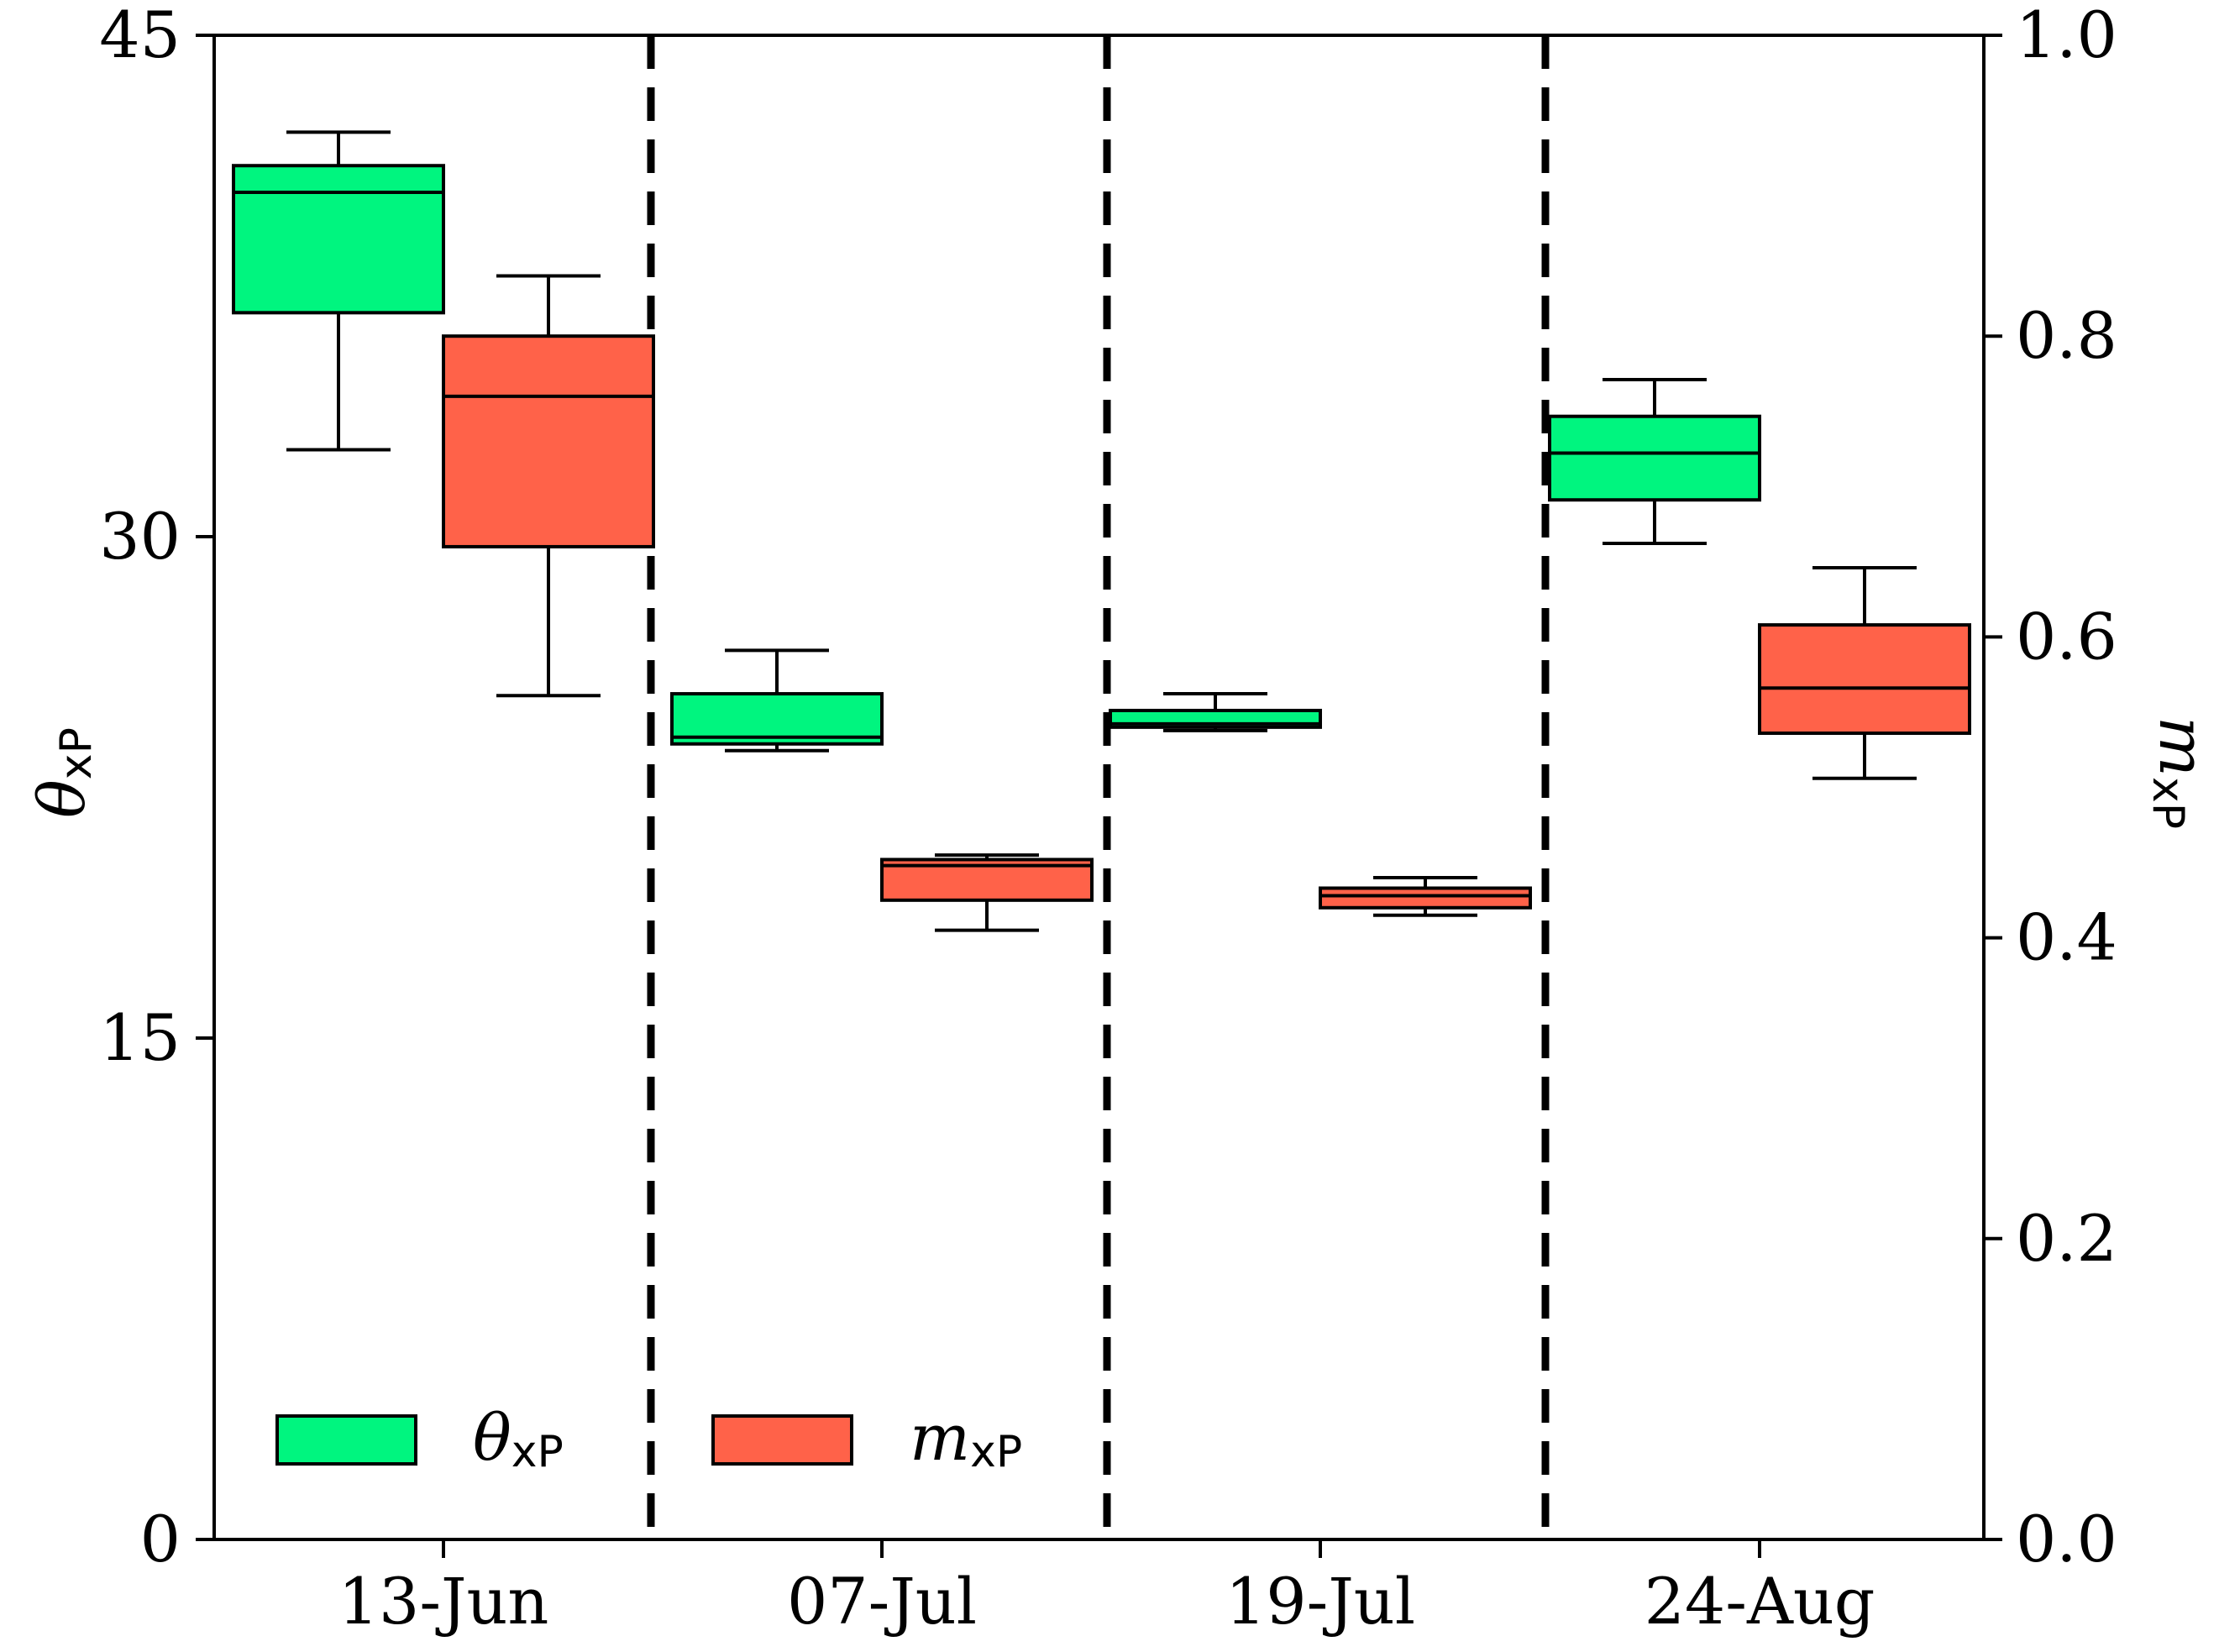 The height and width of the screenshot is (1652, 2219). Describe the element at coordinates (346, 1440) in the screenshot. I see `legend-swatch-theta` at that location.